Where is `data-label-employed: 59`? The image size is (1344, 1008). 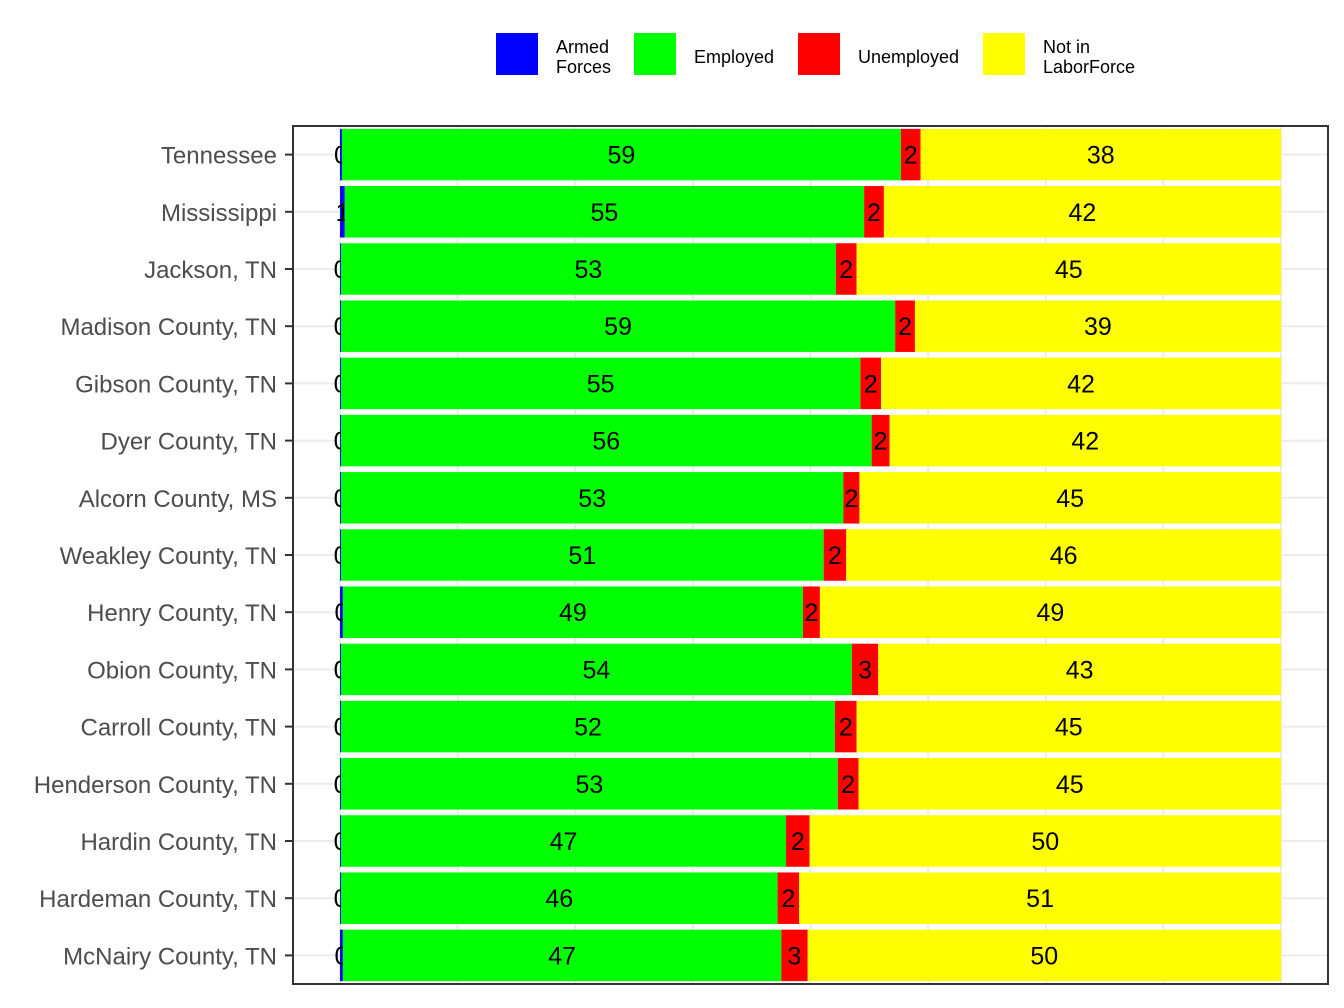
data-label-employed: 59 is located at coordinates (621, 156).